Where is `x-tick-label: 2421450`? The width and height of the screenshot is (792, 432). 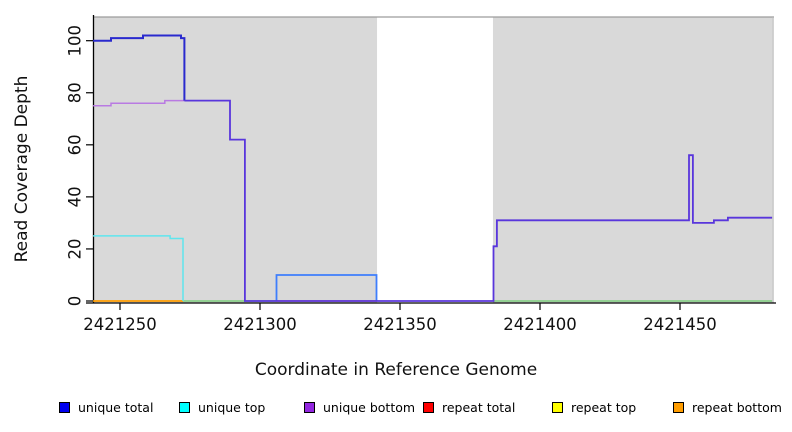 x-tick-label: 2421450 is located at coordinates (680, 324).